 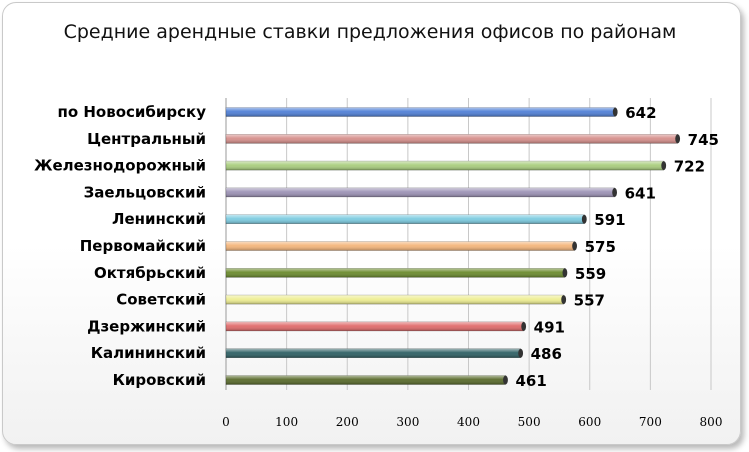 What do you see at coordinates (530, 381) in the screenshot?
I see `data-label: 461` at bounding box center [530, 381].